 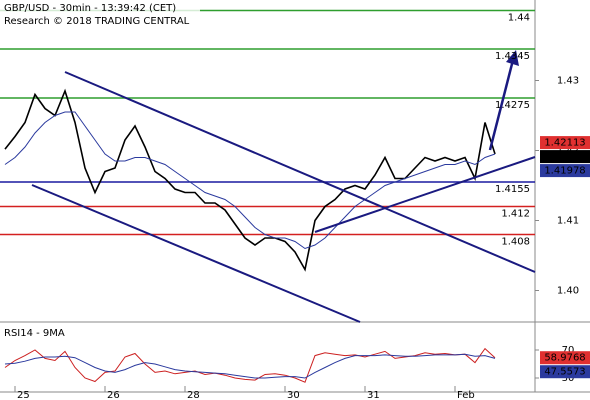 I want to click on y-tick-label: 30, so click(x=568, y=378).